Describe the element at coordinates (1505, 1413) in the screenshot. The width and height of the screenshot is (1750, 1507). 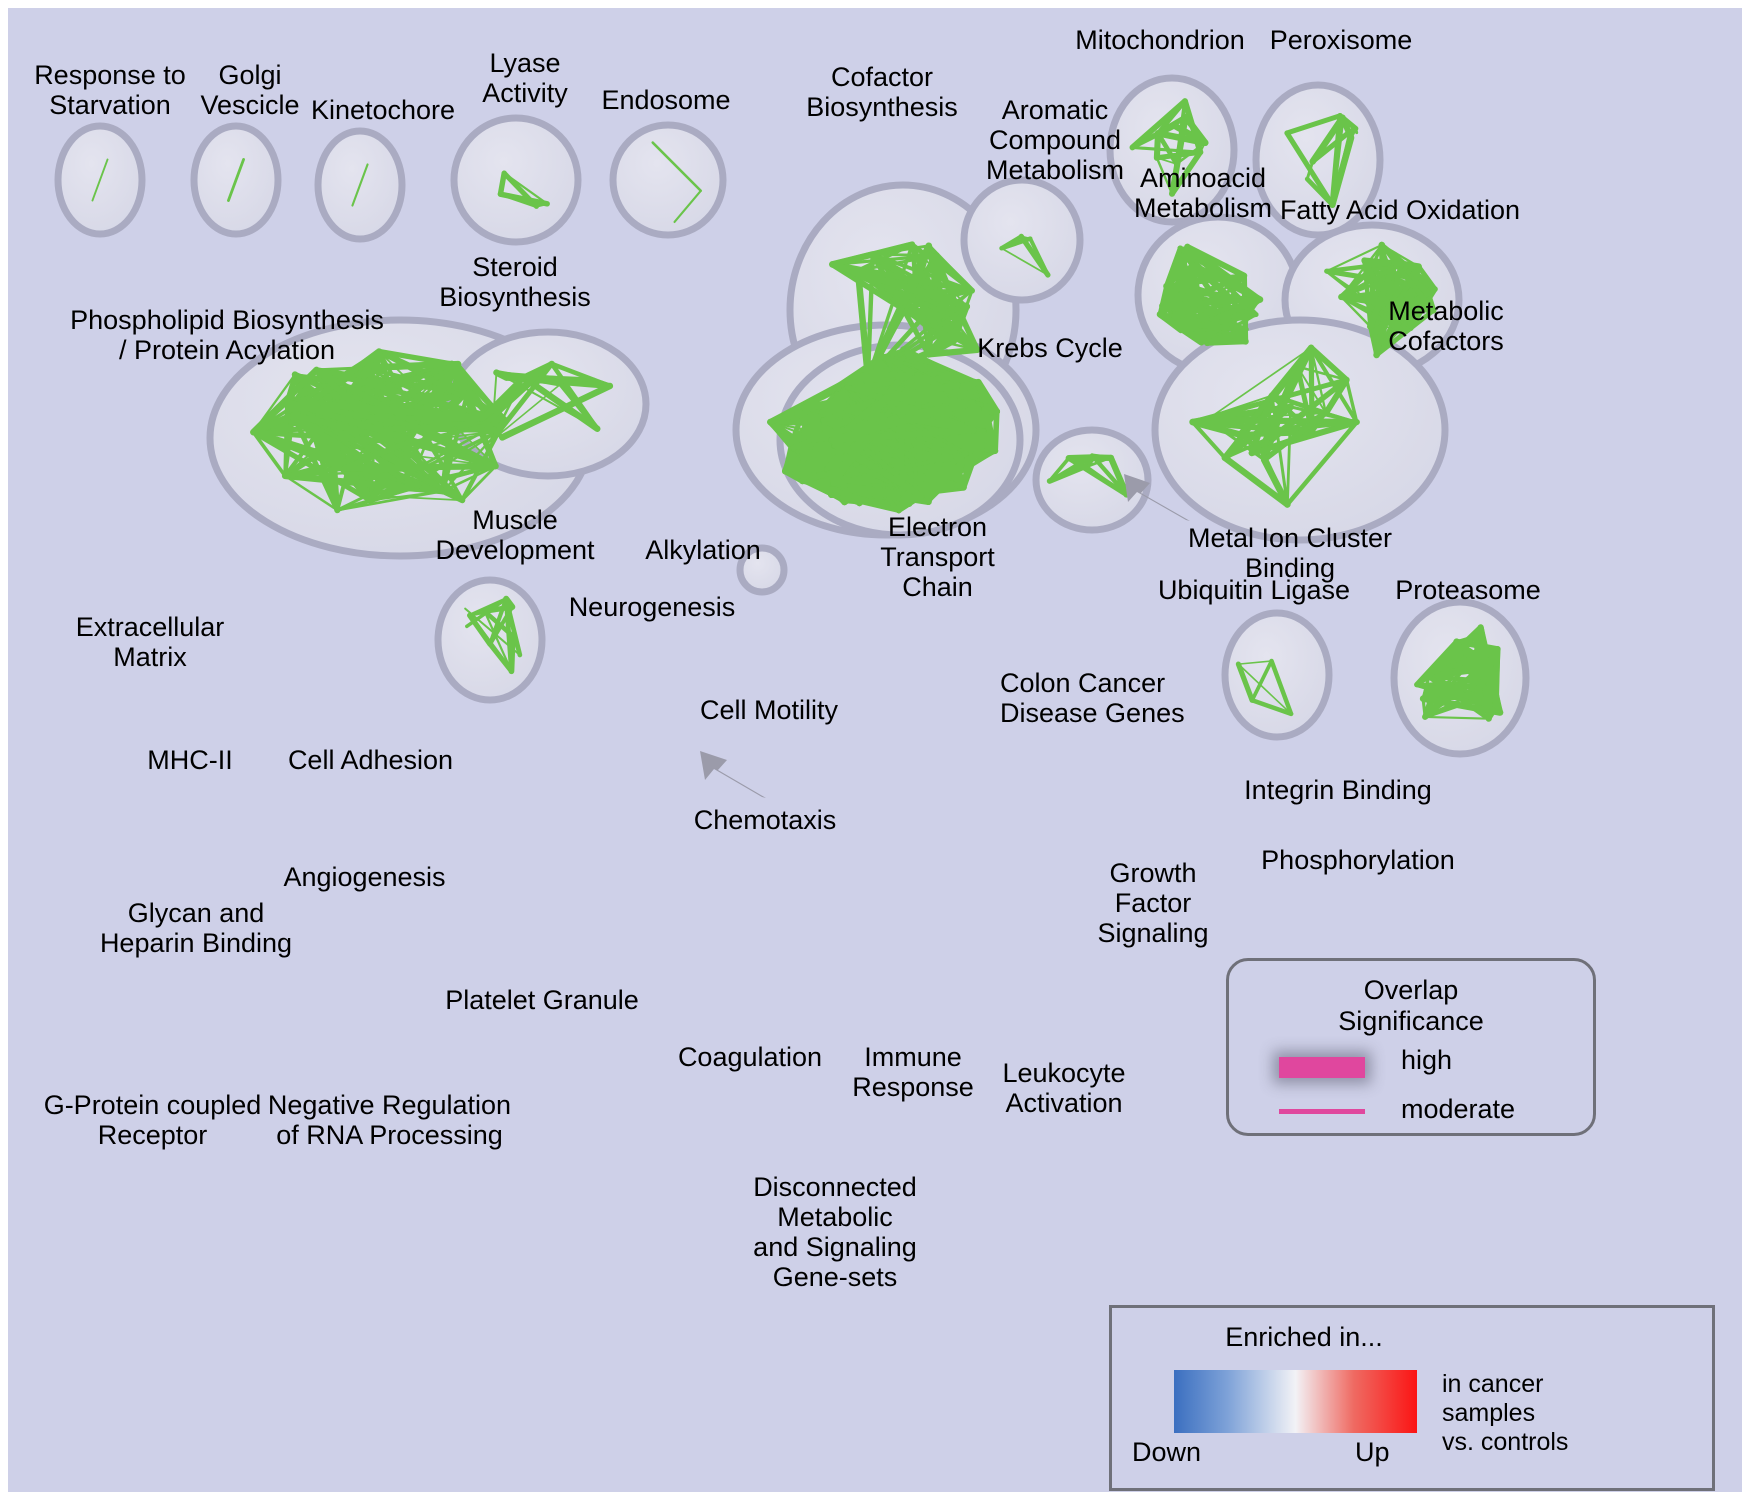
I see `legend-enrichment-side-text: in cancer samples vs. controls` at that location.